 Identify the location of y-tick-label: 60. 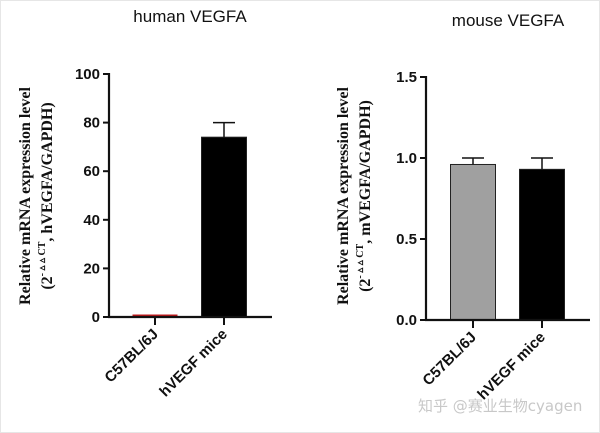
(91, 171).